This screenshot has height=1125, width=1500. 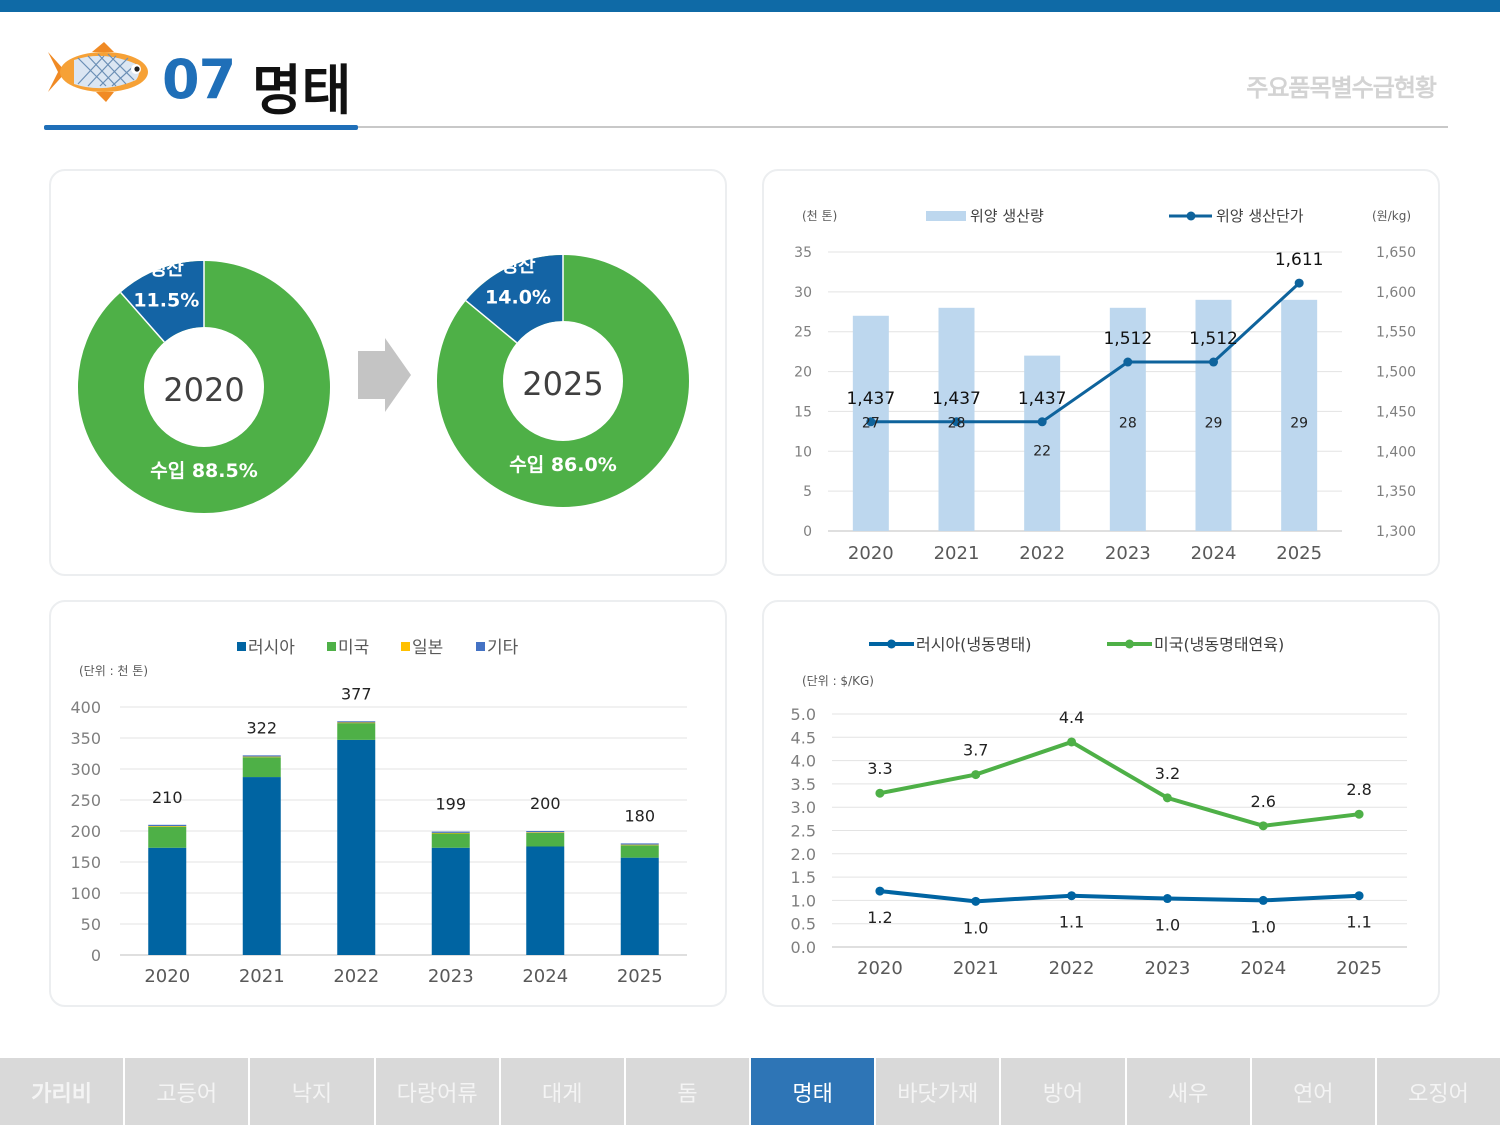 I want to click on y-axis-tick: 100, so click(x=85, y=893).